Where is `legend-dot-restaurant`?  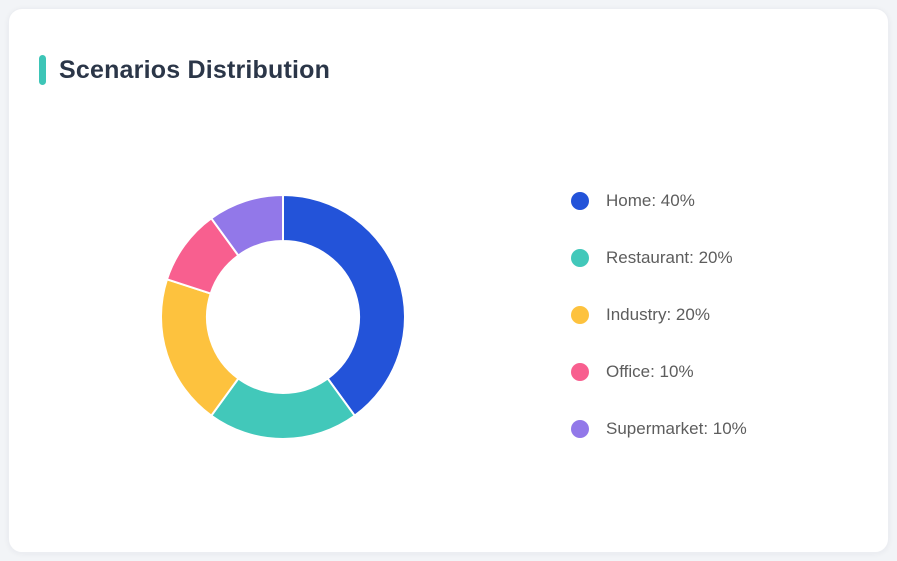 legend-dot-restaurant is located at coordinates (580, 258).